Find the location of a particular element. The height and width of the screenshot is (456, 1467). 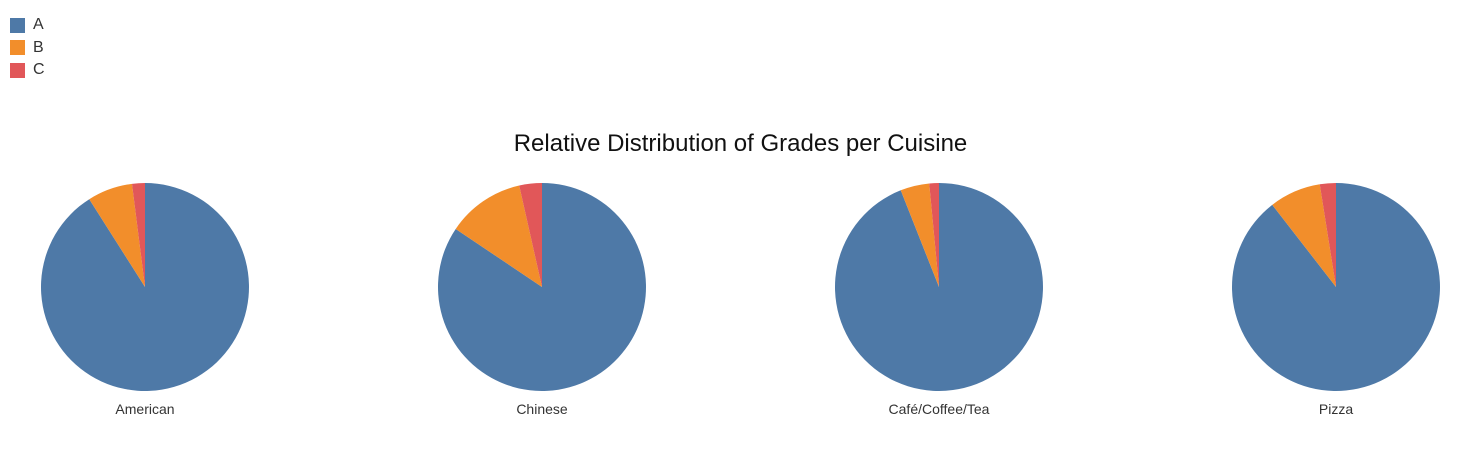

legend-swatch-c is located at coordinates (17, 70).